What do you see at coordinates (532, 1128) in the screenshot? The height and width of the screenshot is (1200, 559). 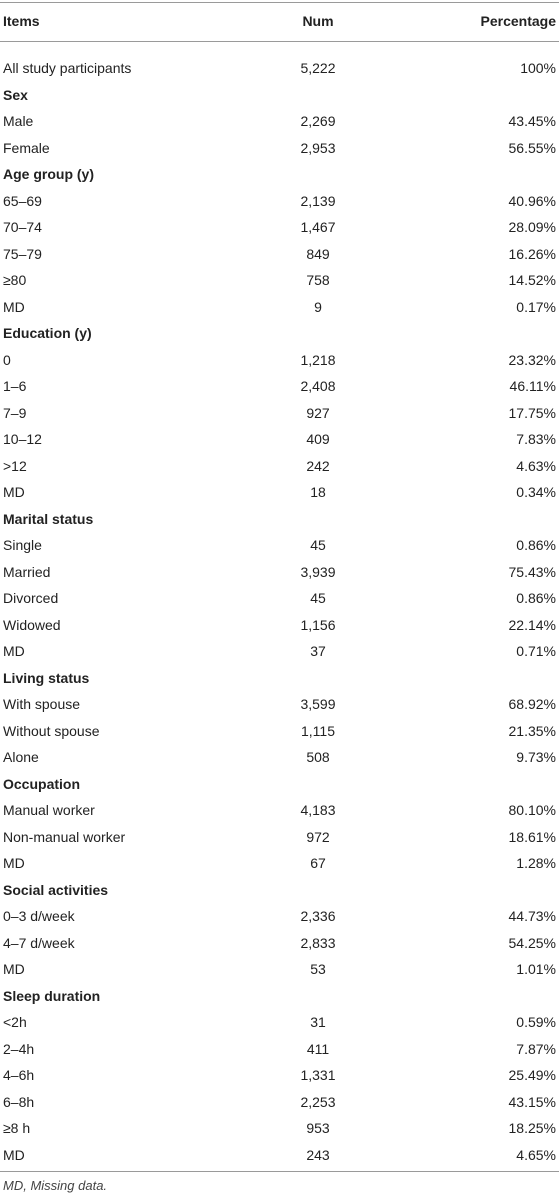 I see `table-cell: 18.25%` at bounding box center [532, 1128].